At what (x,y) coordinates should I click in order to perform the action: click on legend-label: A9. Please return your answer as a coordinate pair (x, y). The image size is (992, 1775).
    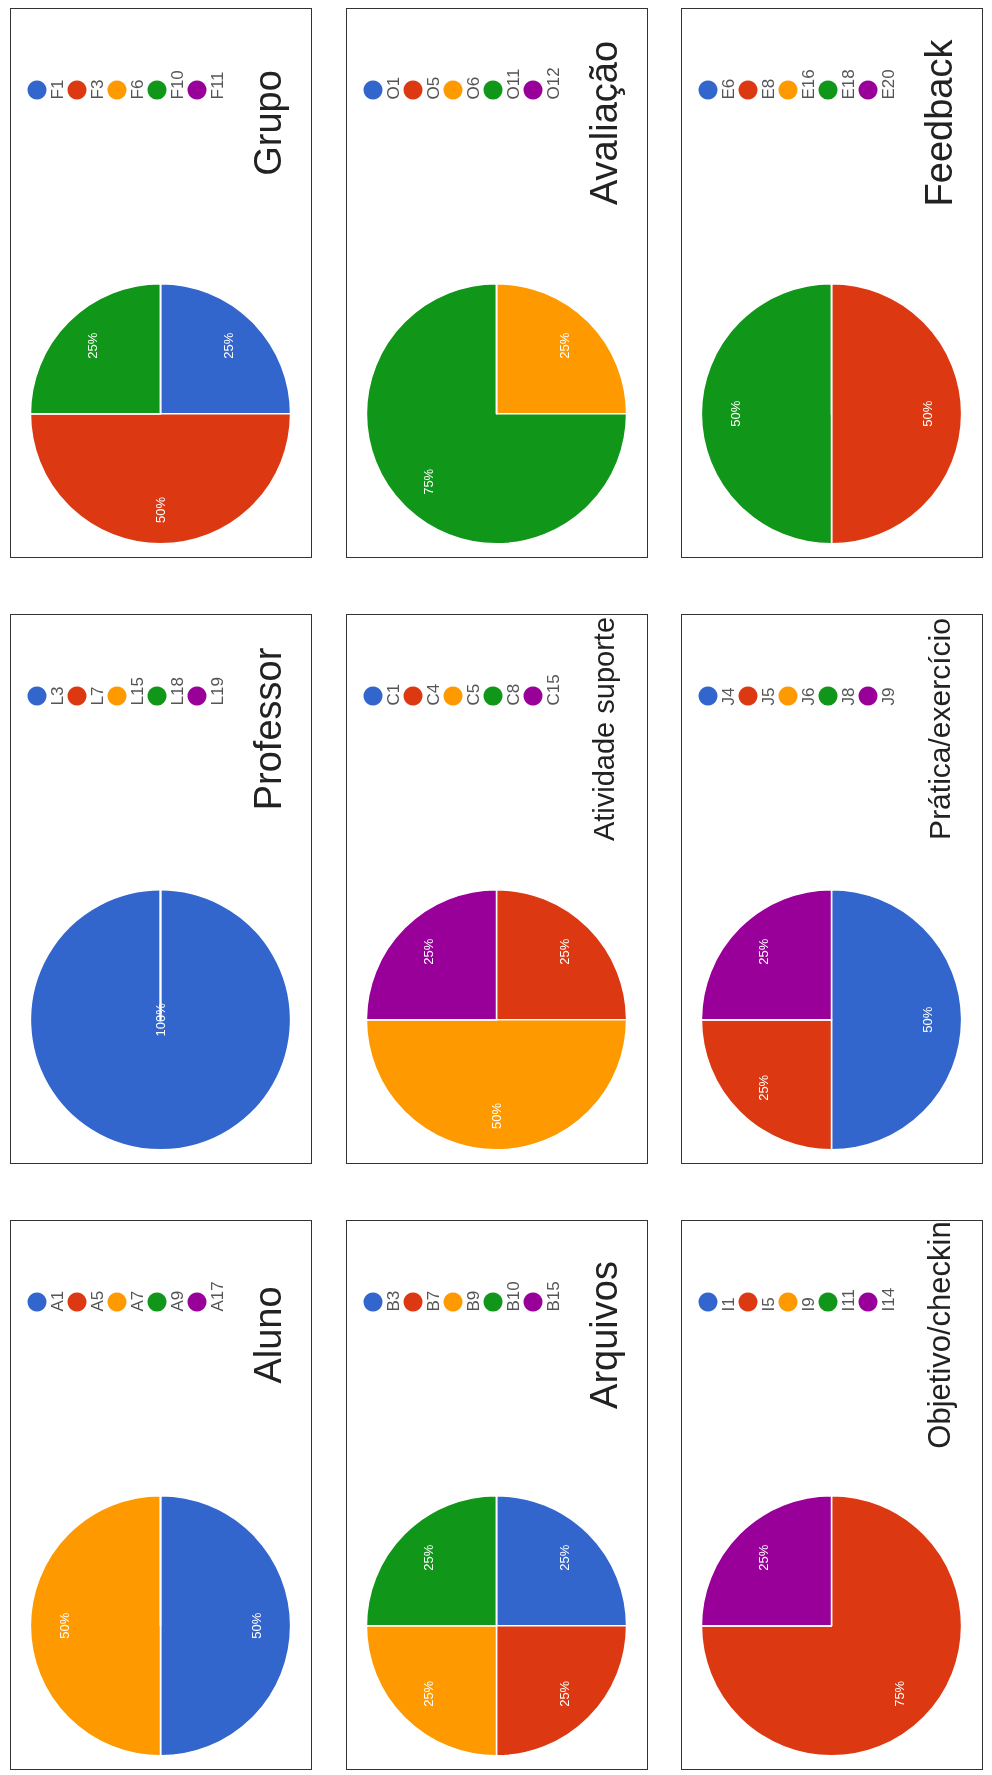
    Looking at the image, I should click on (177, 1301).